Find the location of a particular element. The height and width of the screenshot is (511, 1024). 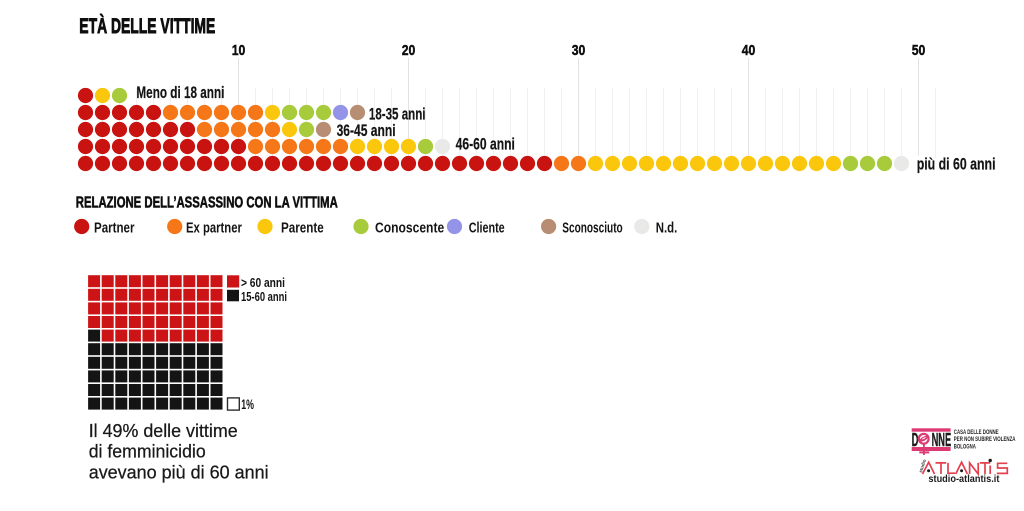

svg-text: 50 is located at coordinates (919, 50).